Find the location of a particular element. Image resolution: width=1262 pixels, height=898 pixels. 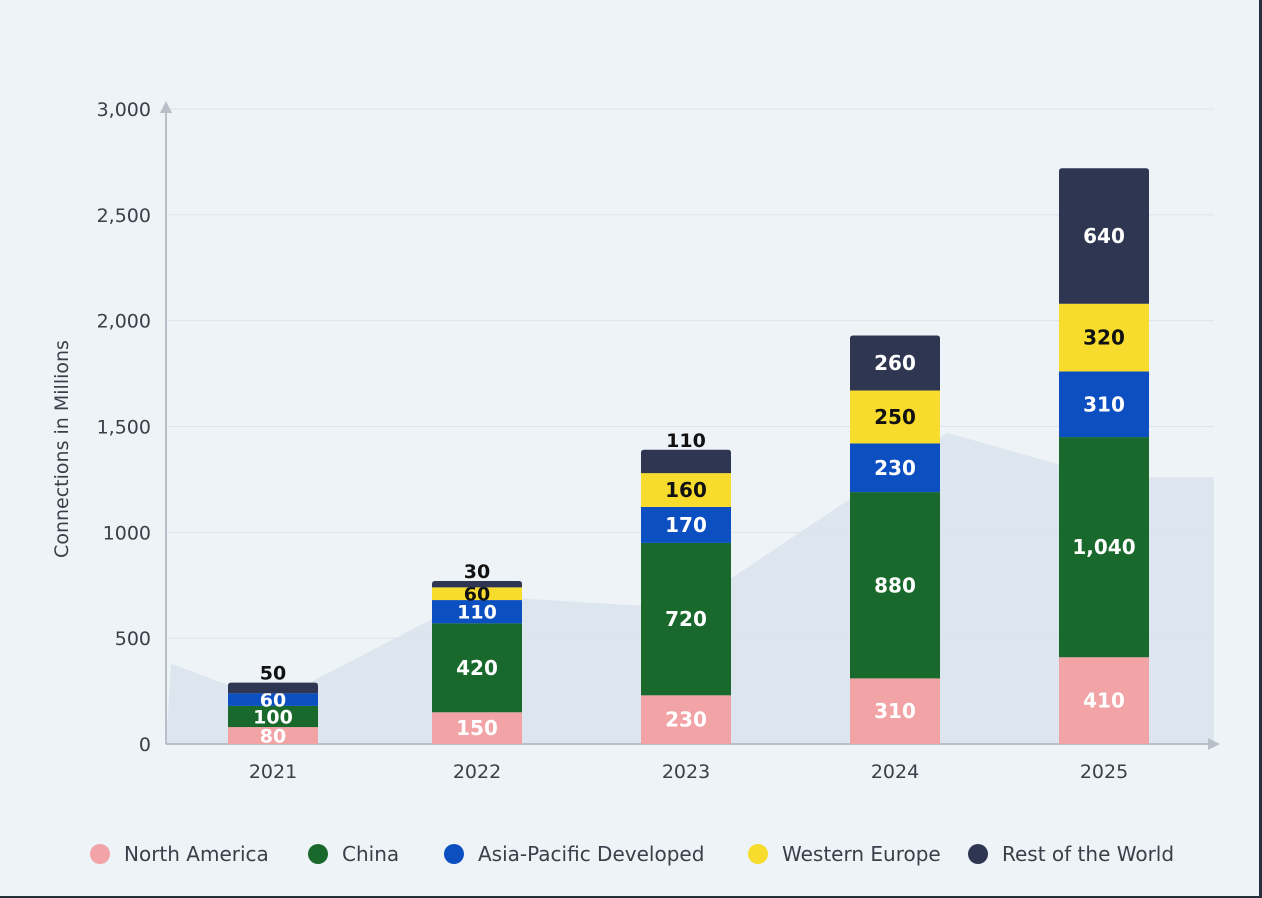

legend-item: Rest of the World is located at coordinates (1071, 854).